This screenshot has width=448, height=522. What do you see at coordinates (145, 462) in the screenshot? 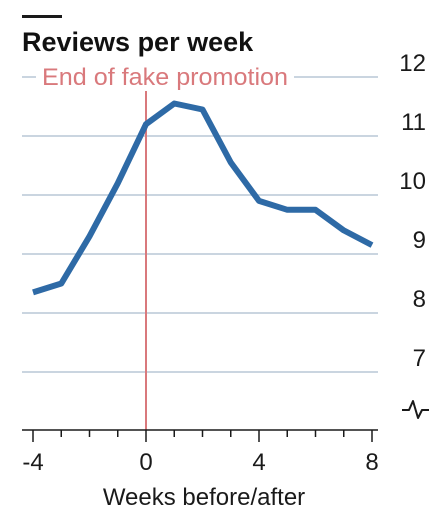
I see `x-tick-label: 0` at bounding box center [145, 462].